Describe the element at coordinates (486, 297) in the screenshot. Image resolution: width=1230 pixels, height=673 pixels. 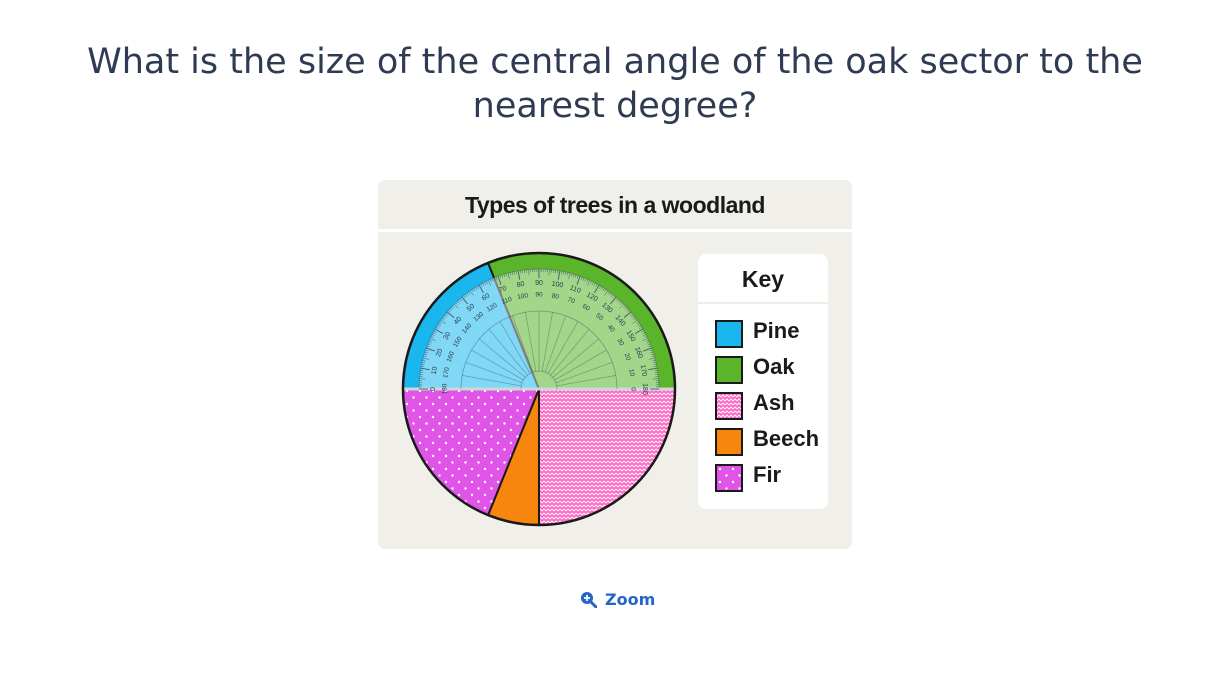
I see `protractor-label: 60` at that location.